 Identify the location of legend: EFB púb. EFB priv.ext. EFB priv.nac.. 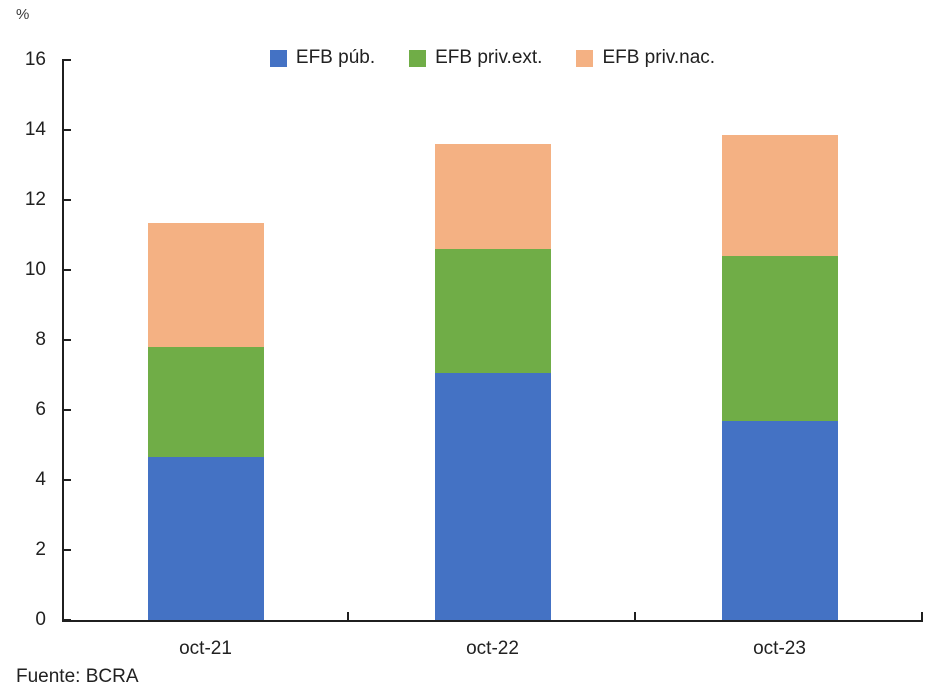
(492, 58).